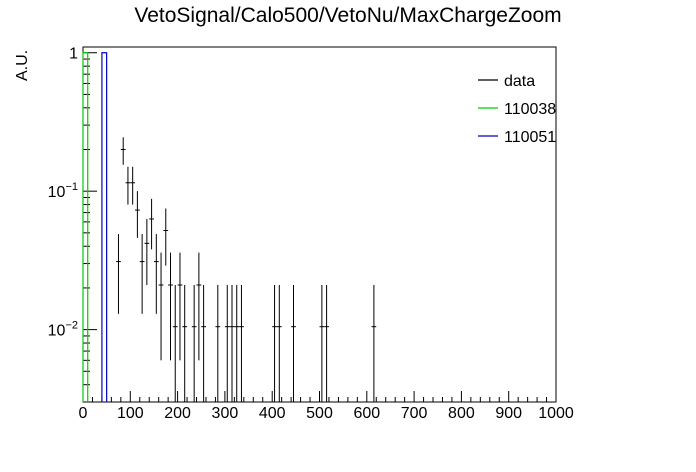  I want to click on x-tick-label: 0, so click(83, 413).